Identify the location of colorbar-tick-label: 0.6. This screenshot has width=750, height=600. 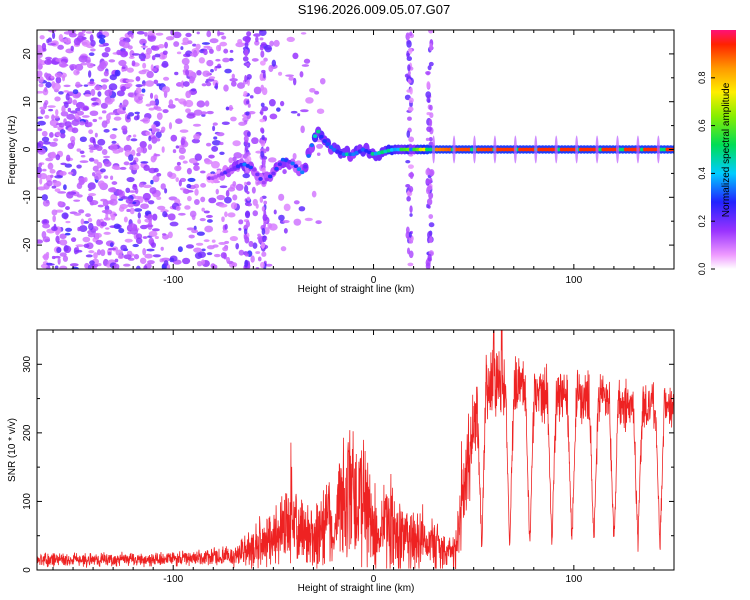
(702, 125).